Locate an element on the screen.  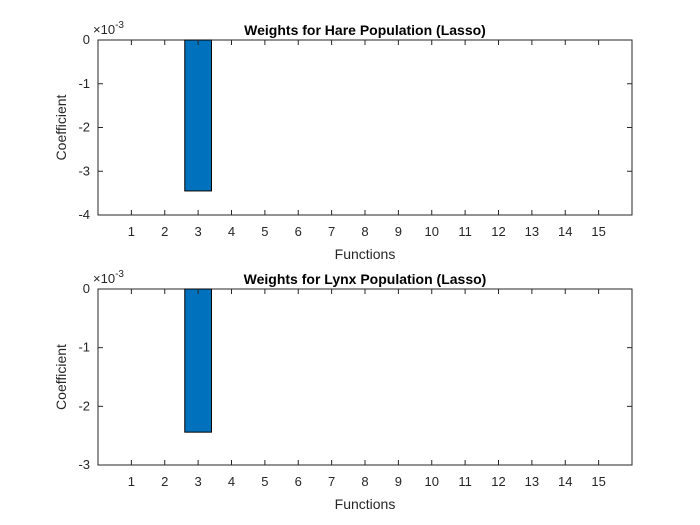
y-tick-label: -4 is located at coordinates (84, 214).